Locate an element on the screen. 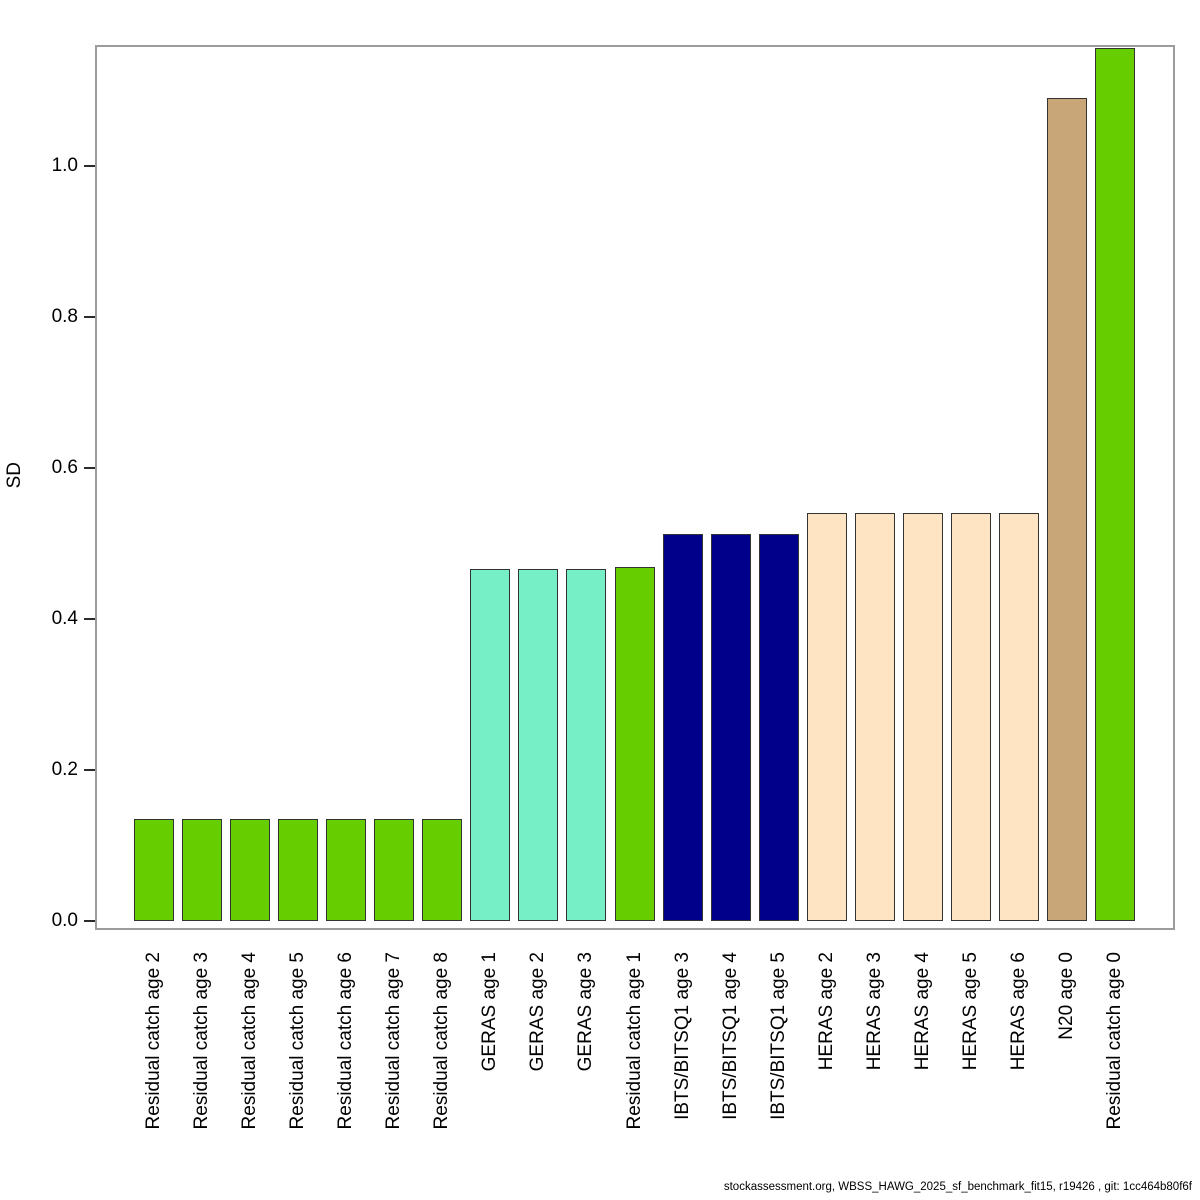 This screenshot has height=1200, width=1200. x-tick-label: Residual catch age 8 is located at coordinates (442, 1041).